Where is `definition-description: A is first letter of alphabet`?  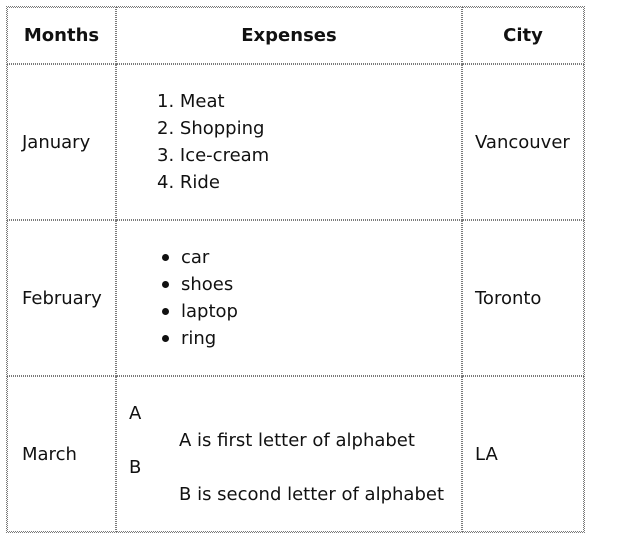 definition-description: A is first letter of alphabet is located at coordinates (297, 440).